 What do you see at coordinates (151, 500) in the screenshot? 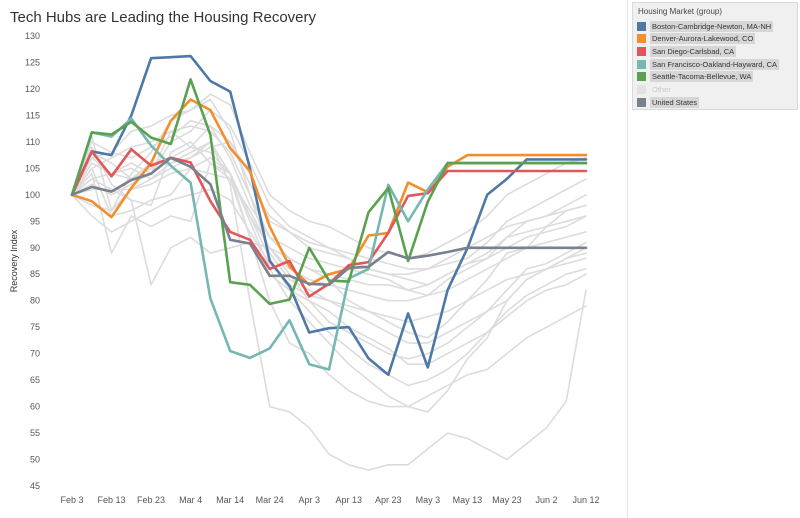
I see `x-tick-label: Feb 23` at bounding box center [151, 500].